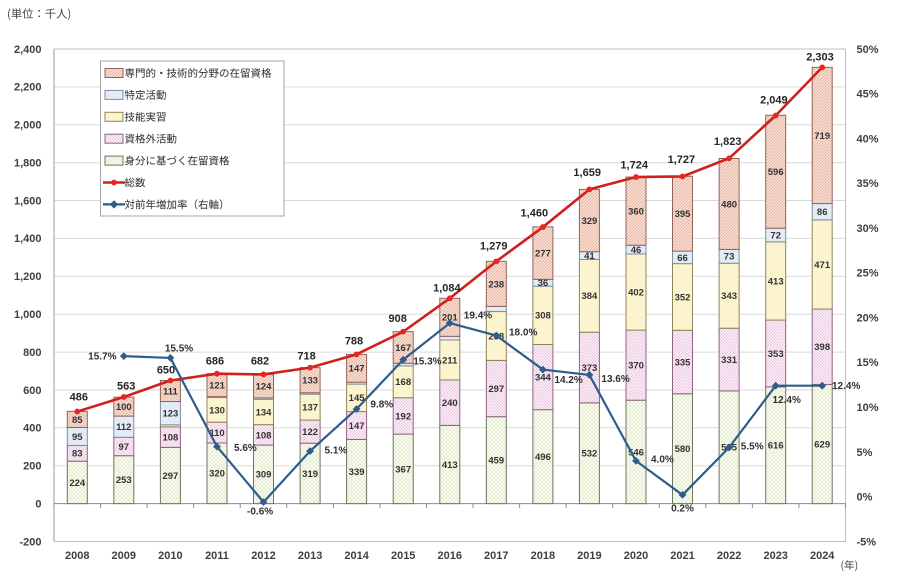  I want to click on svg-text: 496, so click(543, 457).